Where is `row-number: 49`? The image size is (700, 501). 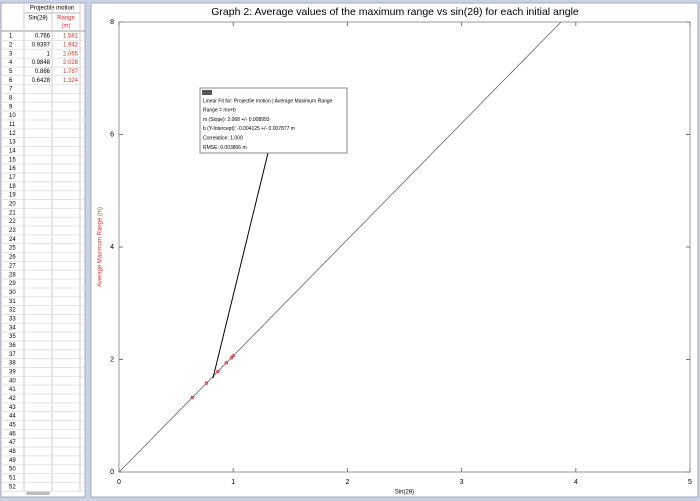
row-number: 49 is located at coordinates (12, 461).